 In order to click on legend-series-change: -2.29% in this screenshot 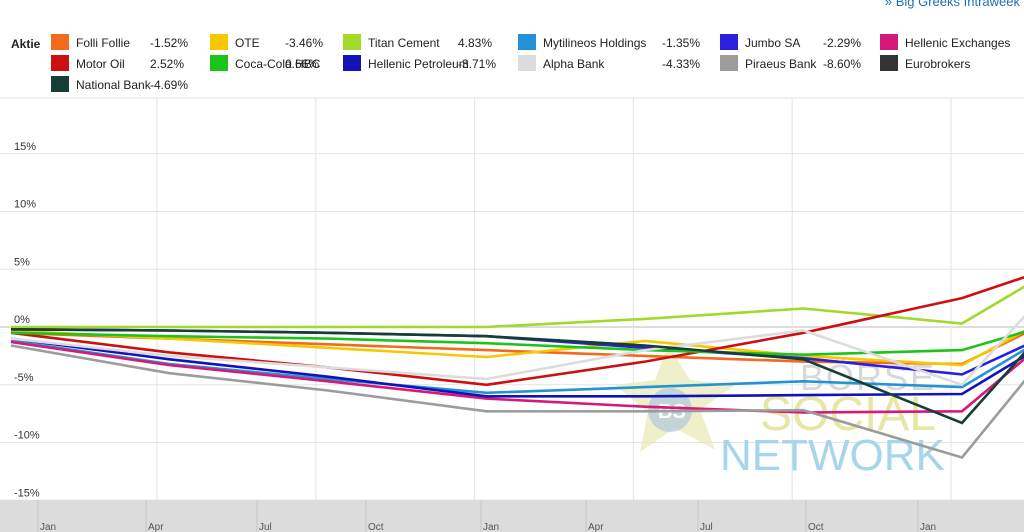, I will do `click(842, 43)`.